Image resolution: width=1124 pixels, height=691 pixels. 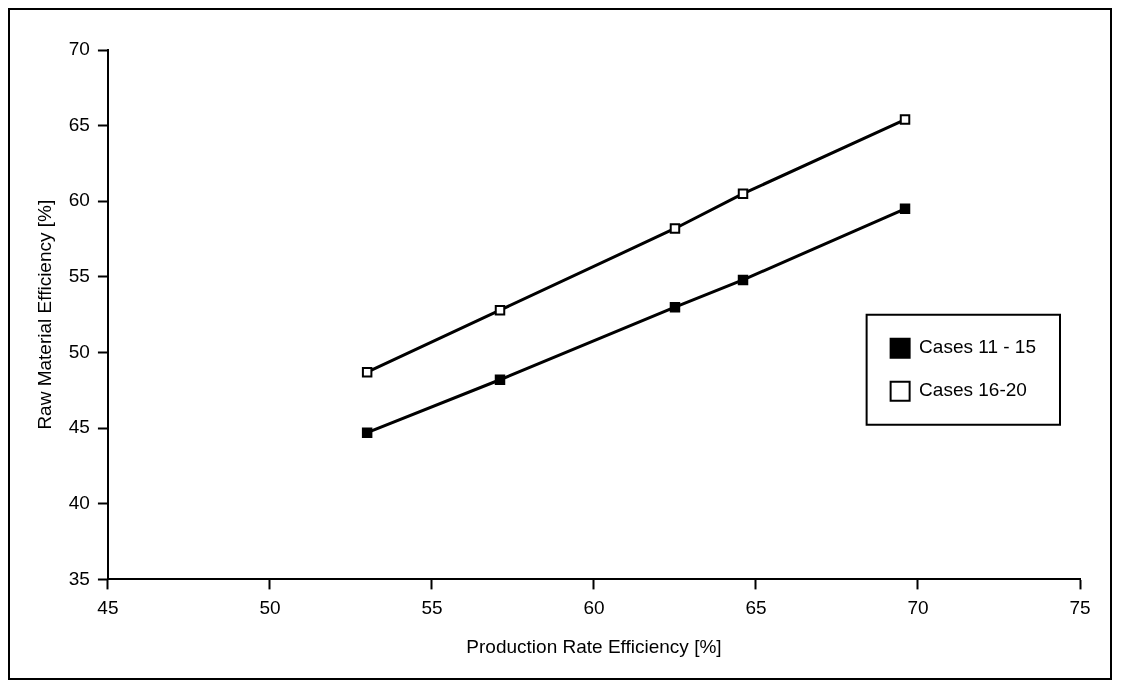 I want to click on y-tick-label: 65, so click(x=79, y=124).